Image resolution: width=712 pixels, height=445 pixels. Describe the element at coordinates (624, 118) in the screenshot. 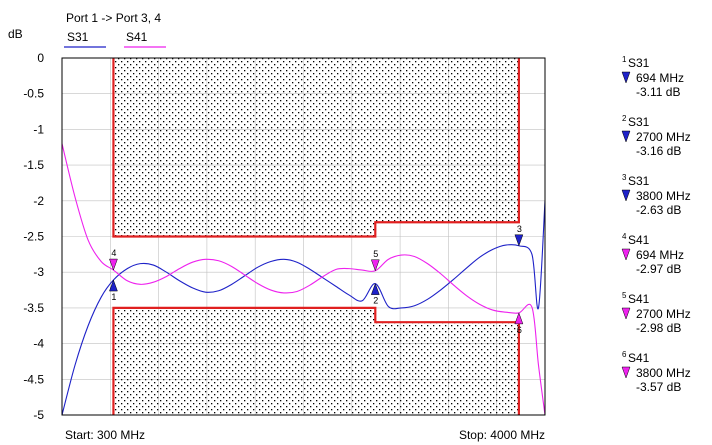

I see `readout-2-number: 2` at that location.